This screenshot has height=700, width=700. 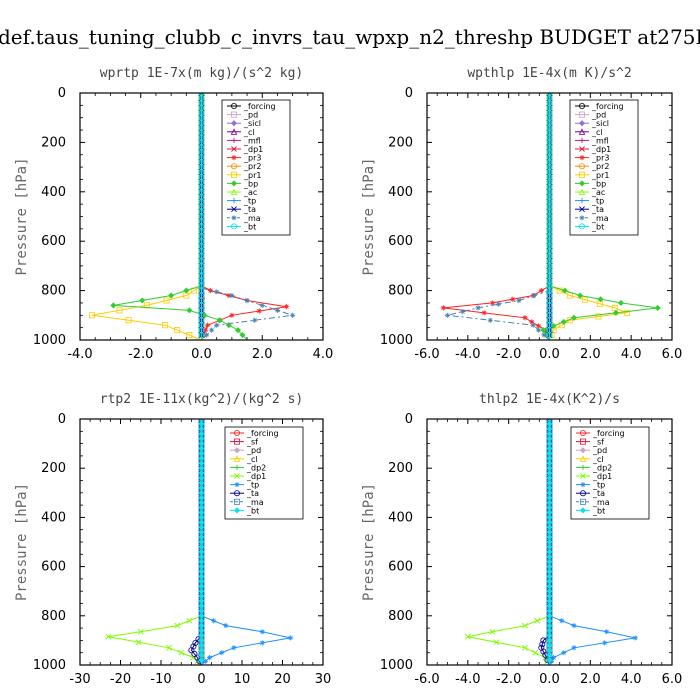 I want to click on series-line-bp, so click(x=180, y=216).